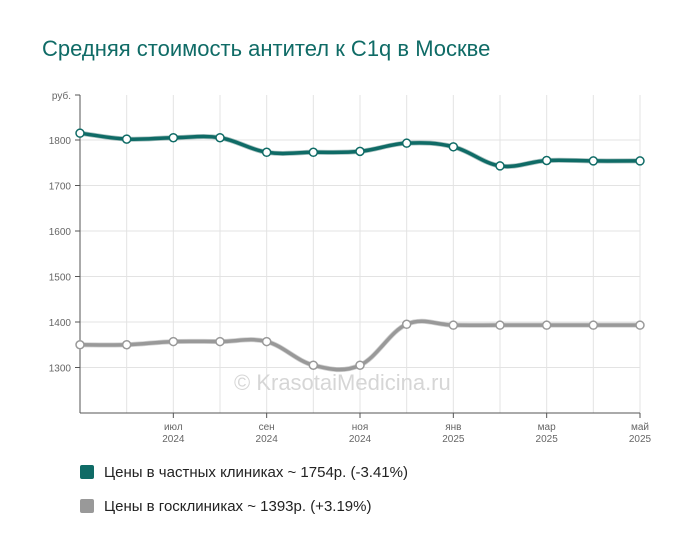 Image resolution: width=700 pixels, height=557 pixels. I want to click on legend-swatch-private, so click(87, 472).